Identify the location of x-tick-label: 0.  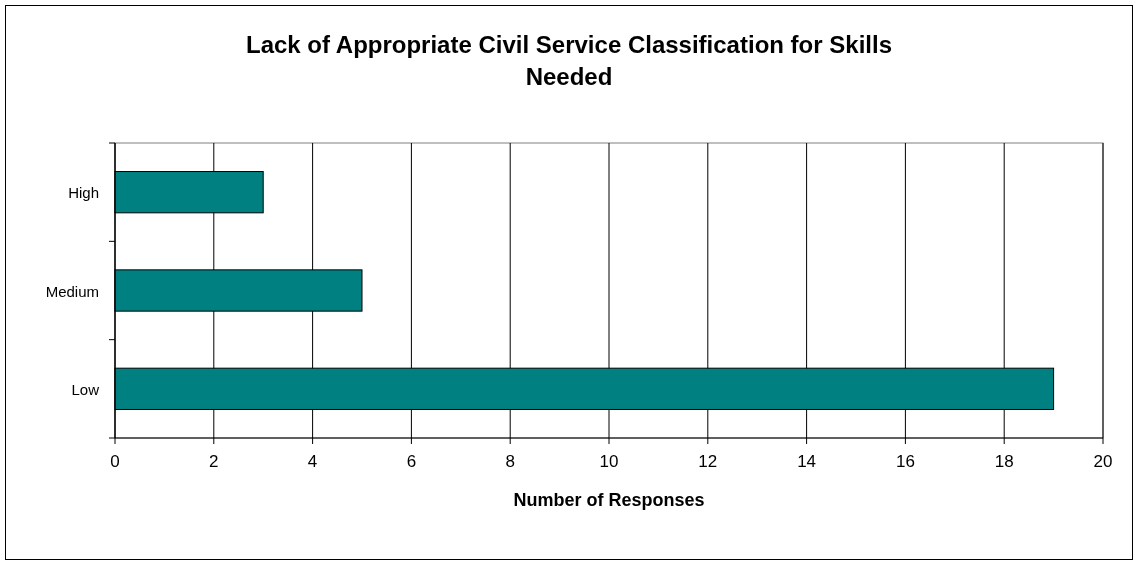
(115, 461).